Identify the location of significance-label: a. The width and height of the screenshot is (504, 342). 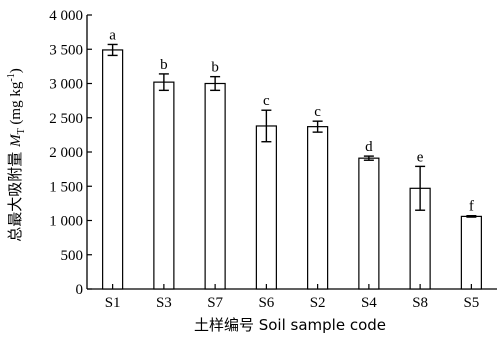
(112, 35).